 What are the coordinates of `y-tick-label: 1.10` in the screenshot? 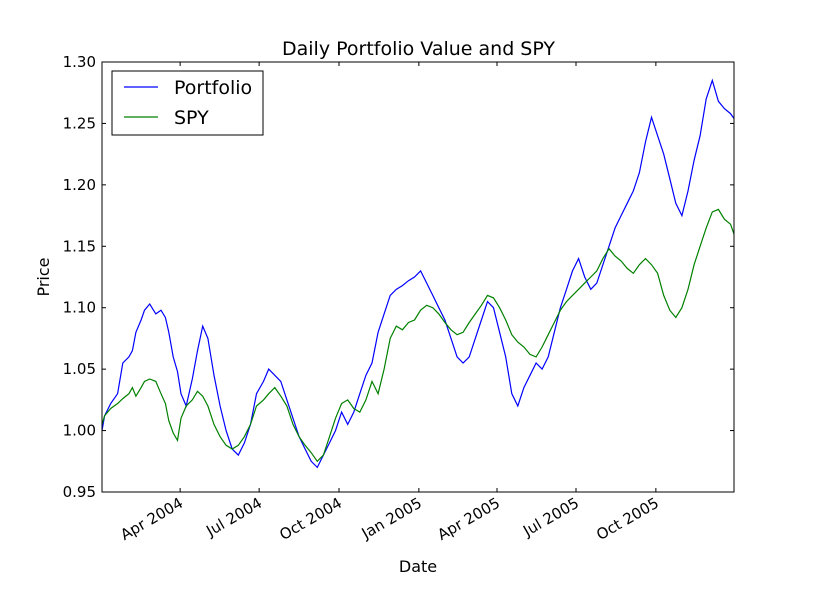 It's located at (79, 308).